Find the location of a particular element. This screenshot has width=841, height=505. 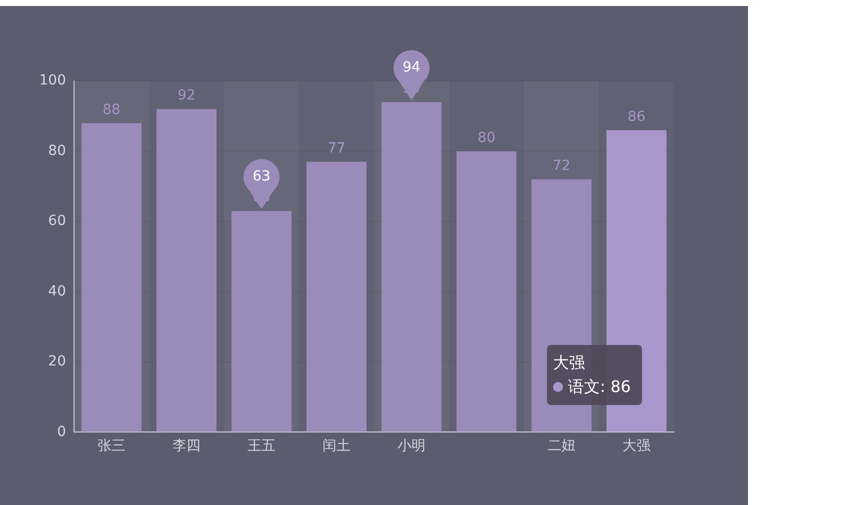

y-tick-label: 0 is located at coordinates (61, 432).